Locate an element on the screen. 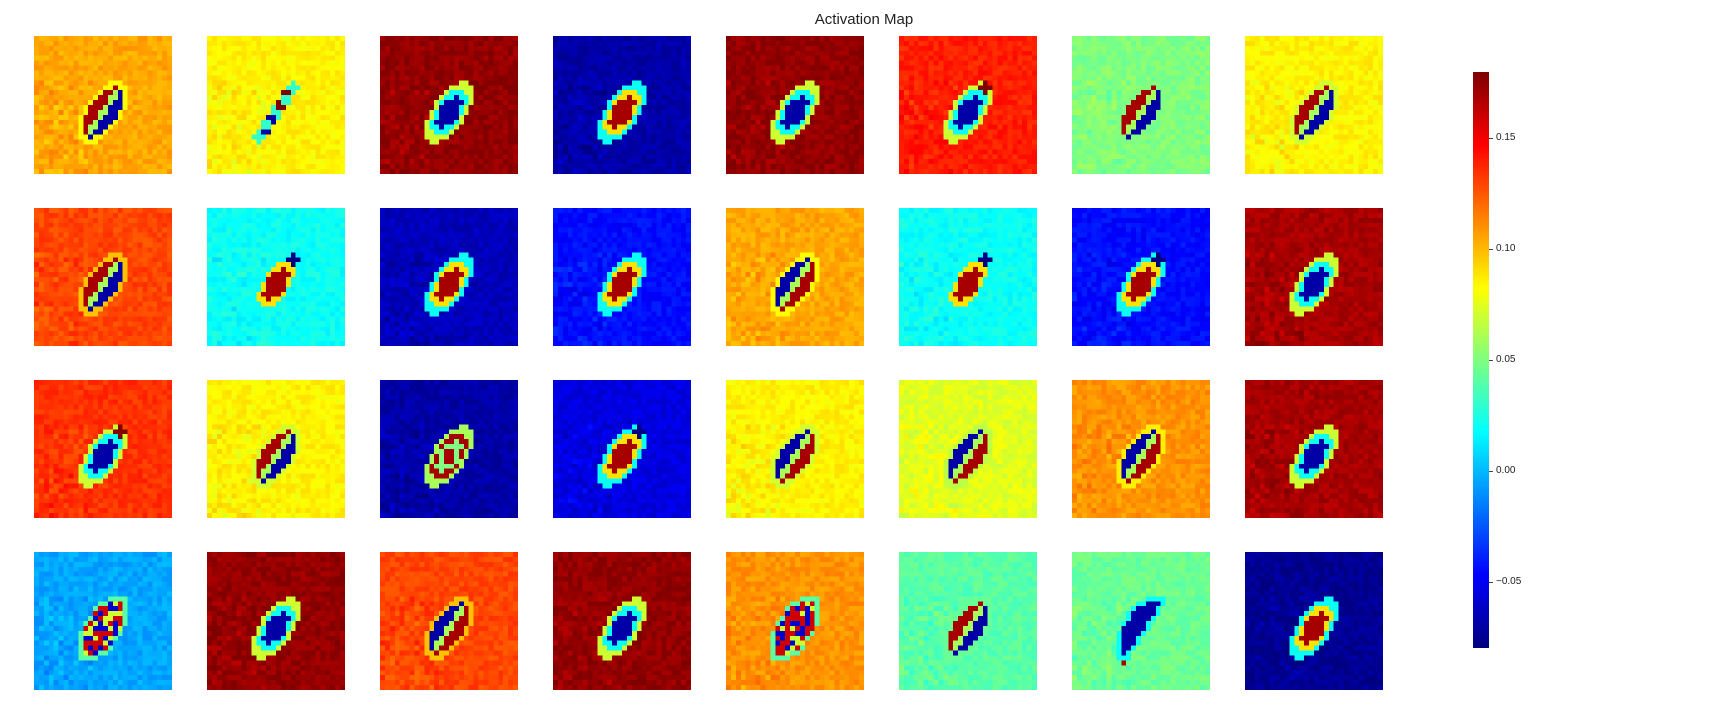 Image resolution: width=1728 pixels, height=720 pixels. colorbar-tick-label: −0.05 is located at coordinates (1509, 581).